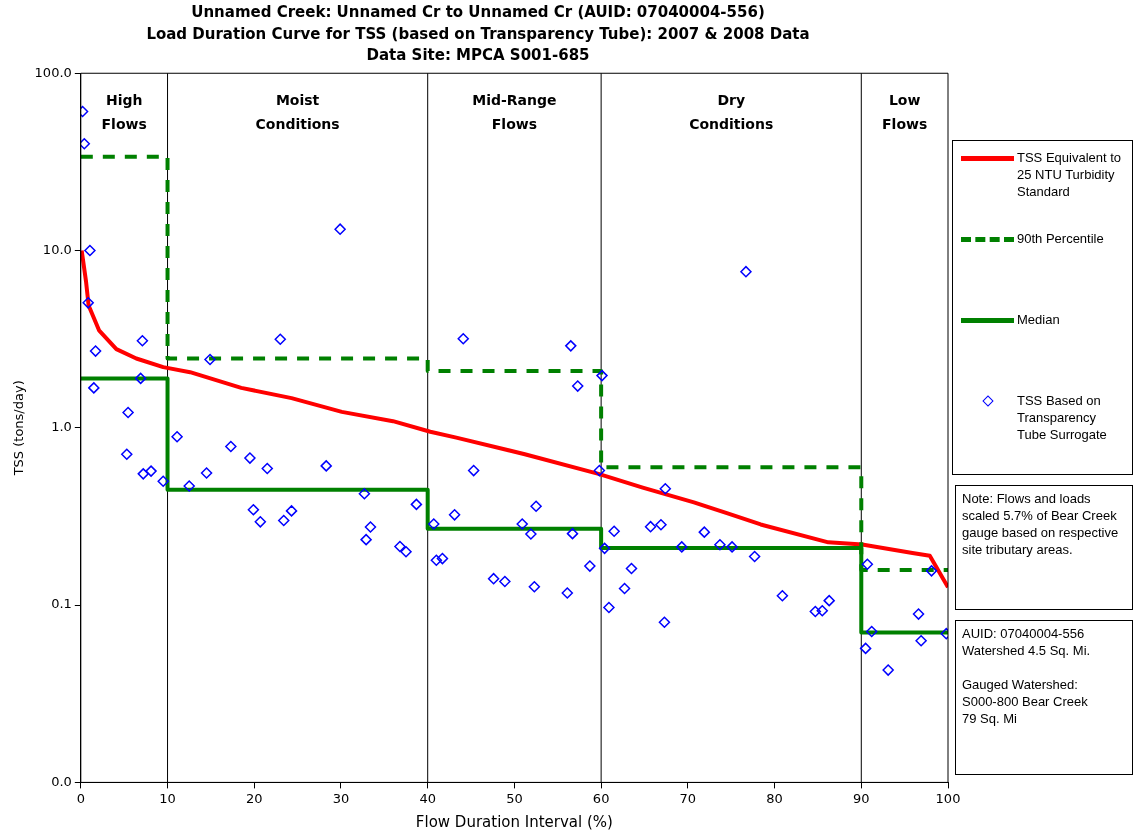  What do you see at coordinates (905, 111) in the screenshot?
I see `annotation: Low Flows` at bounding box center [905, 111].